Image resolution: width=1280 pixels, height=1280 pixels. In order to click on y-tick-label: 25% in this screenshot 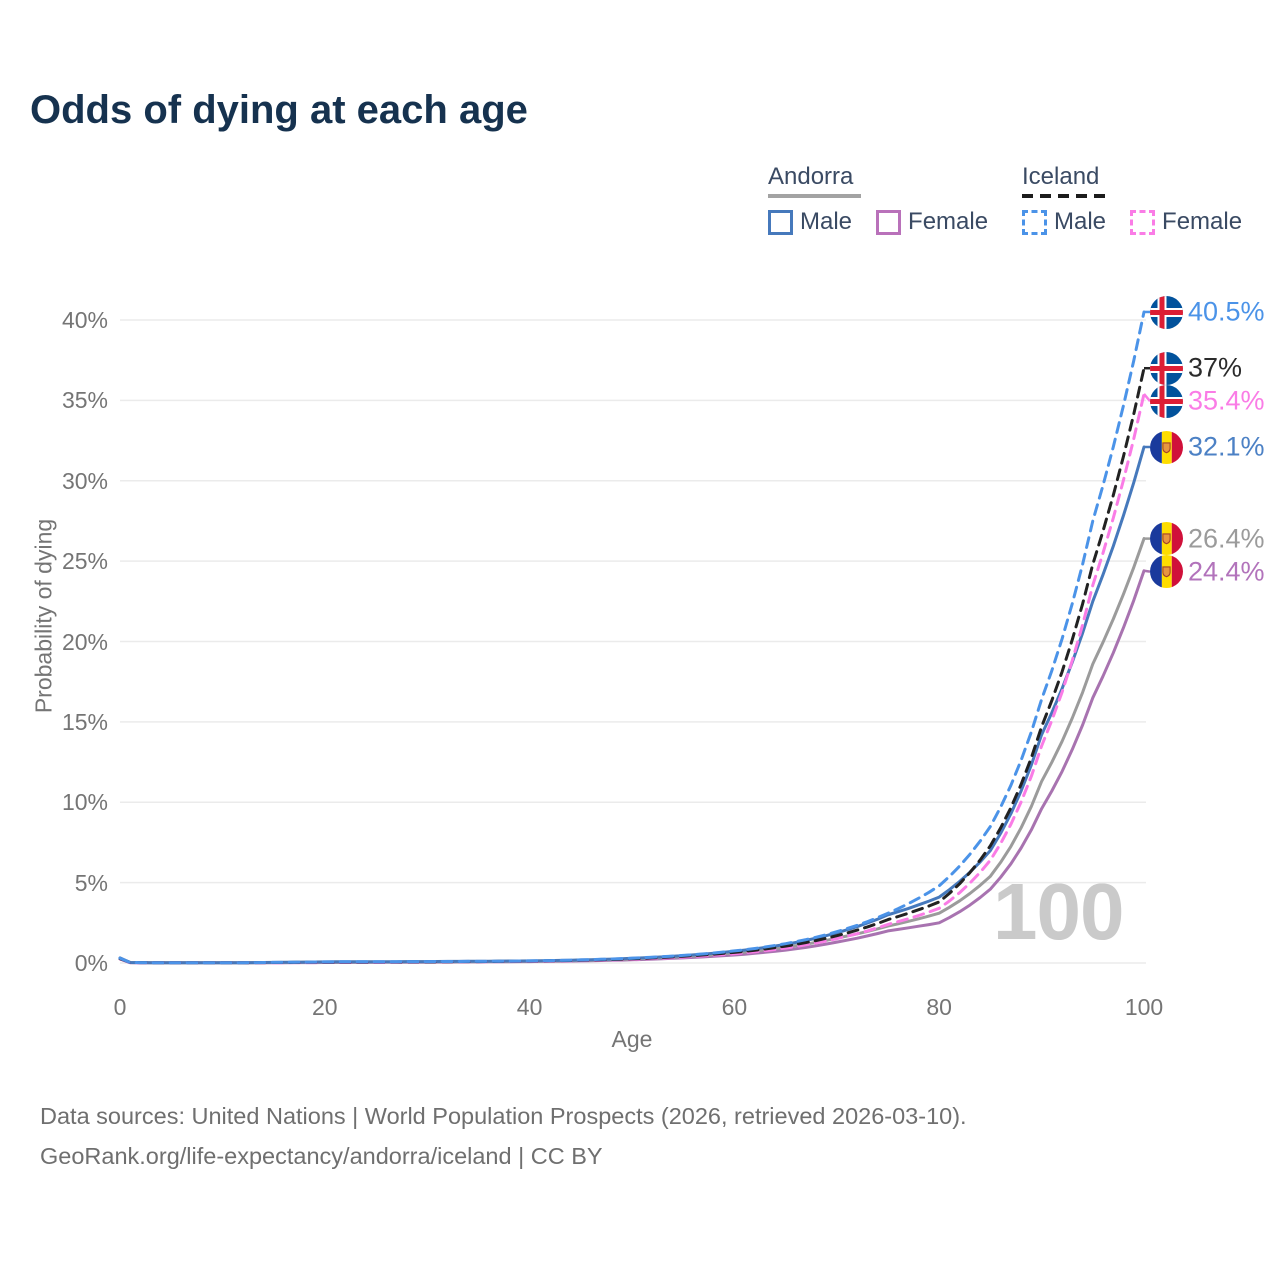, I will do `click(84, 561)`.